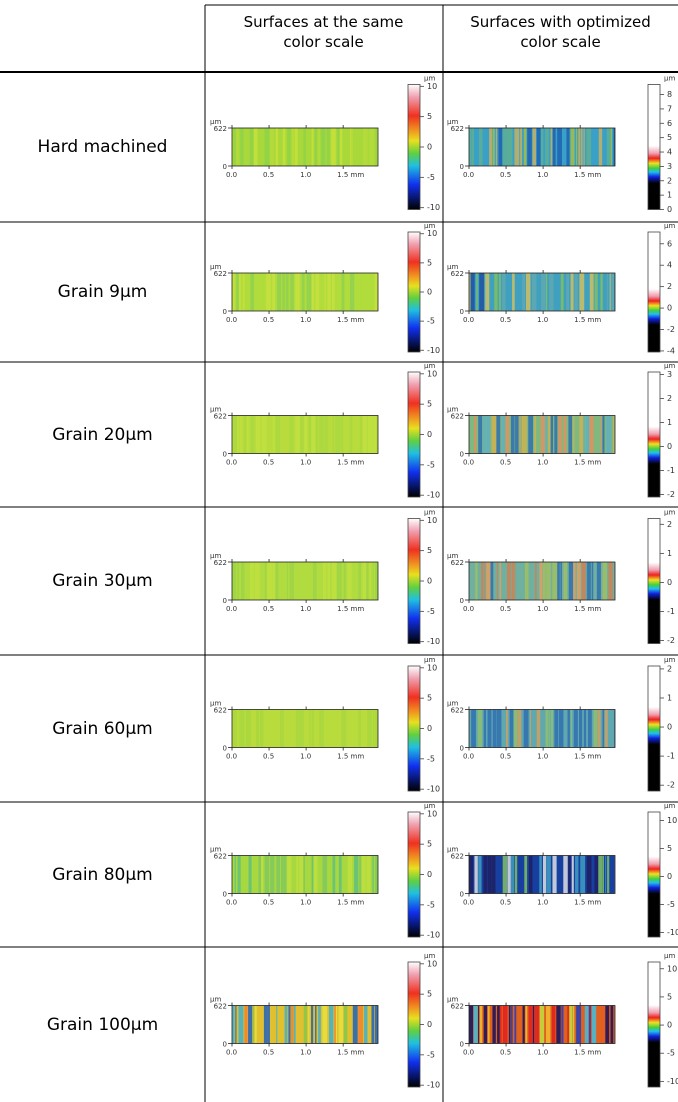 The image size is (678, 1102). I want to click on colorbar-tick-label: 6, so click(669, 123).